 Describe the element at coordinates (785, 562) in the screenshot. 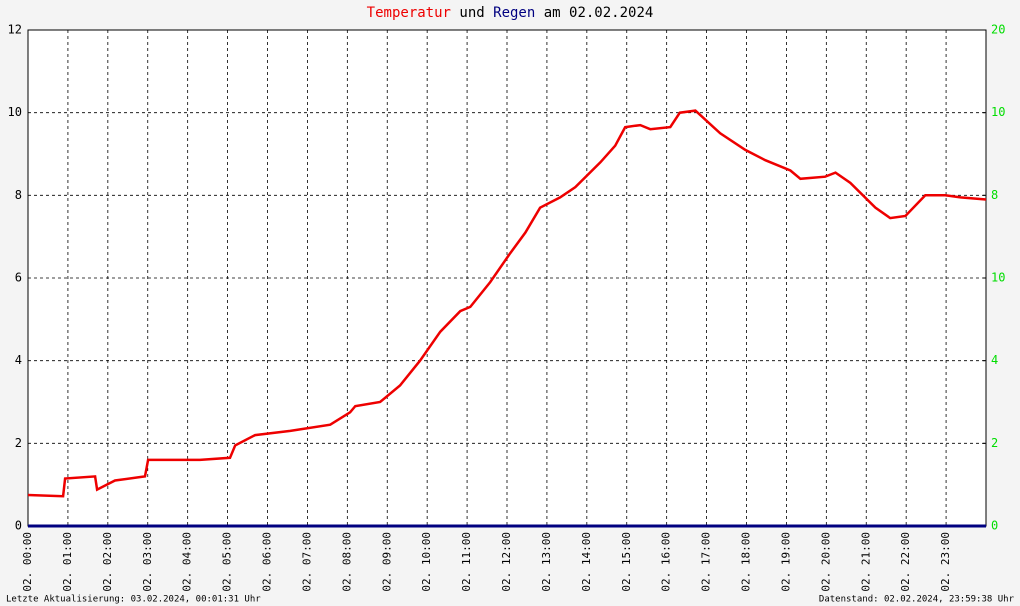

I see `x-tick-label: 02. 19:00` at that location.